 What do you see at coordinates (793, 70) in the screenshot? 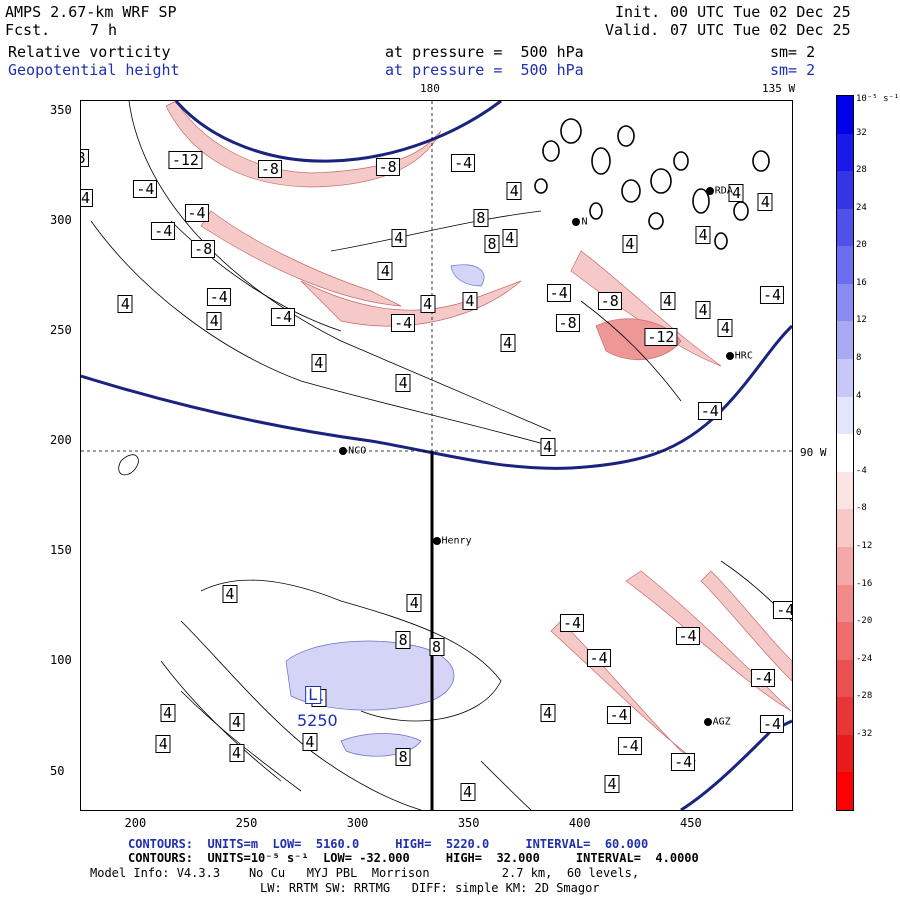
I see `field2-smoothing: sm= 2` at bounding box center [793, 70].